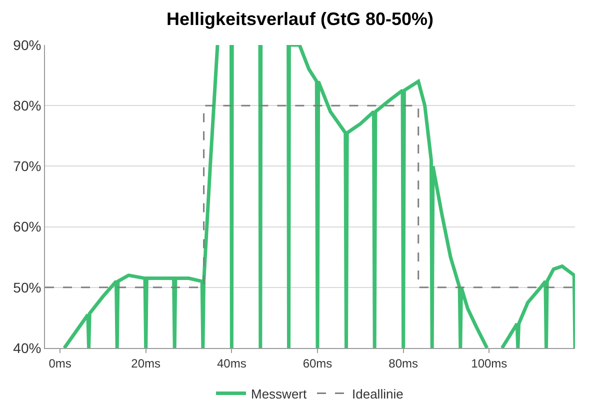 The image size is (600, 420). I want to click on x-tick-label: 80ms, so click(403, 363).